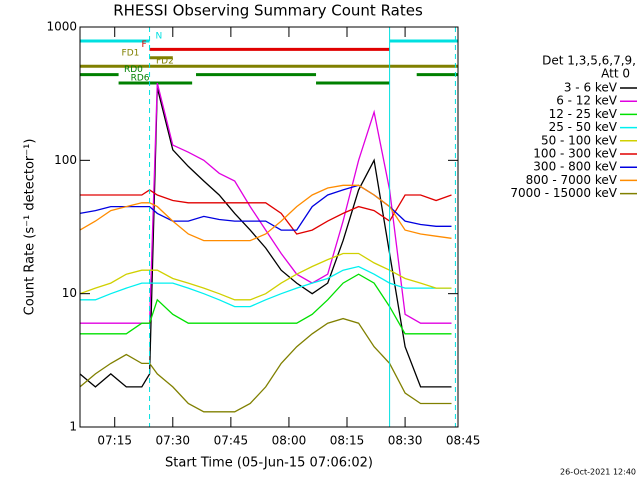  What do you see at coordinates (587, 101) in the screenshot?
I see `legend-label: 6 - 12 keV` at bounding box center [587, 101].